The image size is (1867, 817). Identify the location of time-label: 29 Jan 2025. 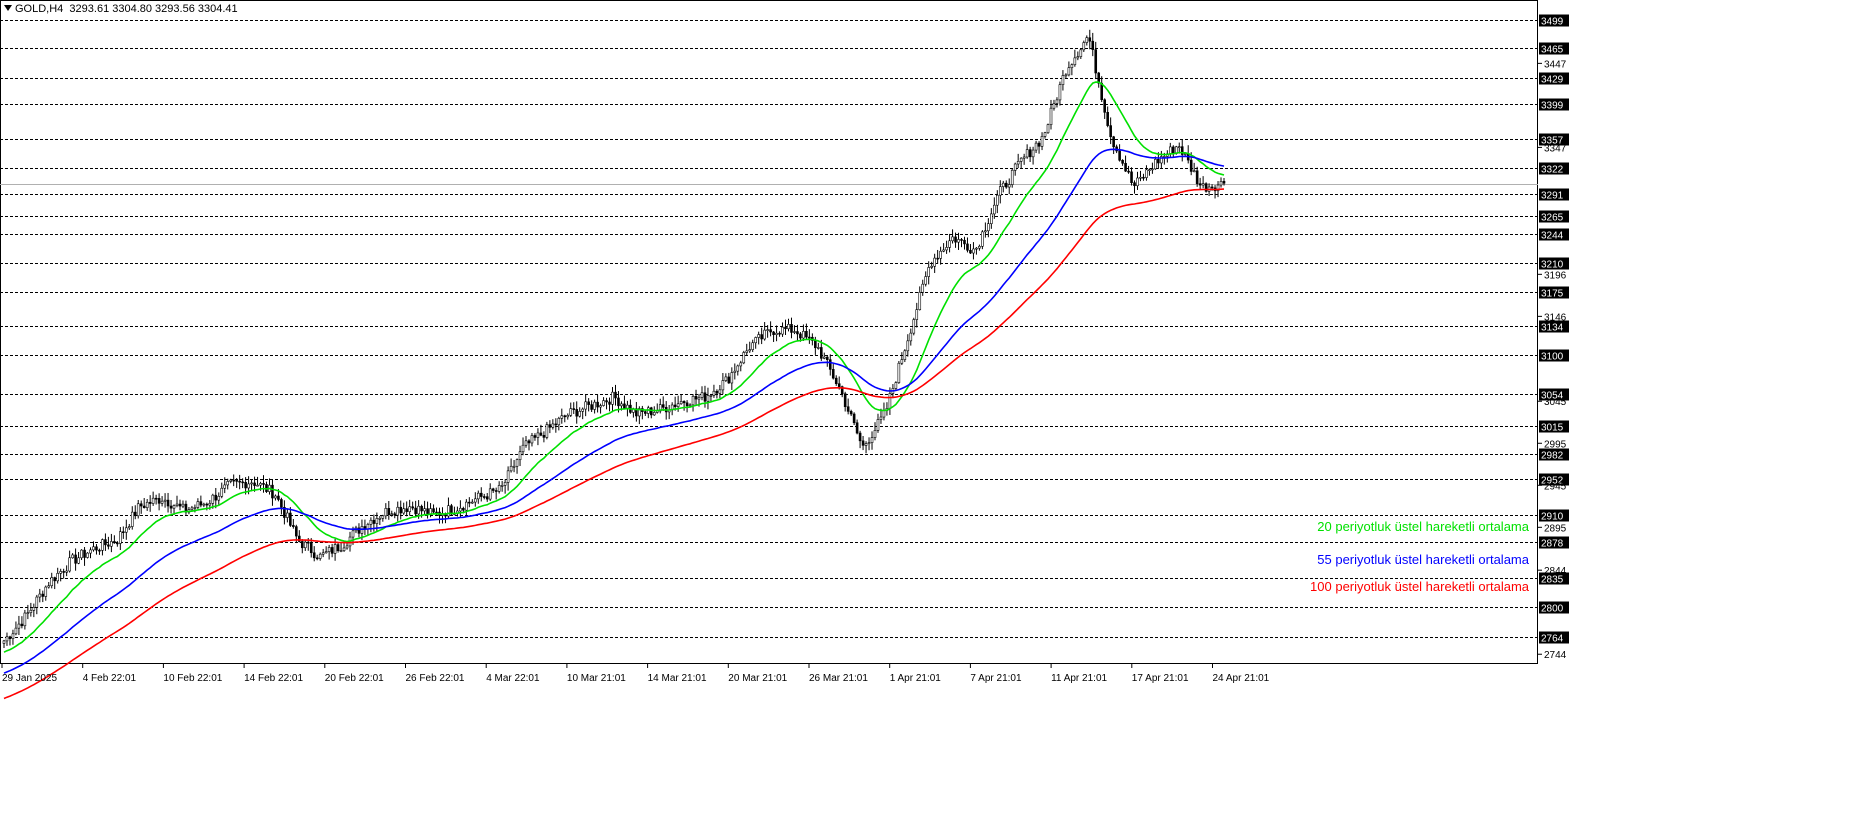
(29, 678).